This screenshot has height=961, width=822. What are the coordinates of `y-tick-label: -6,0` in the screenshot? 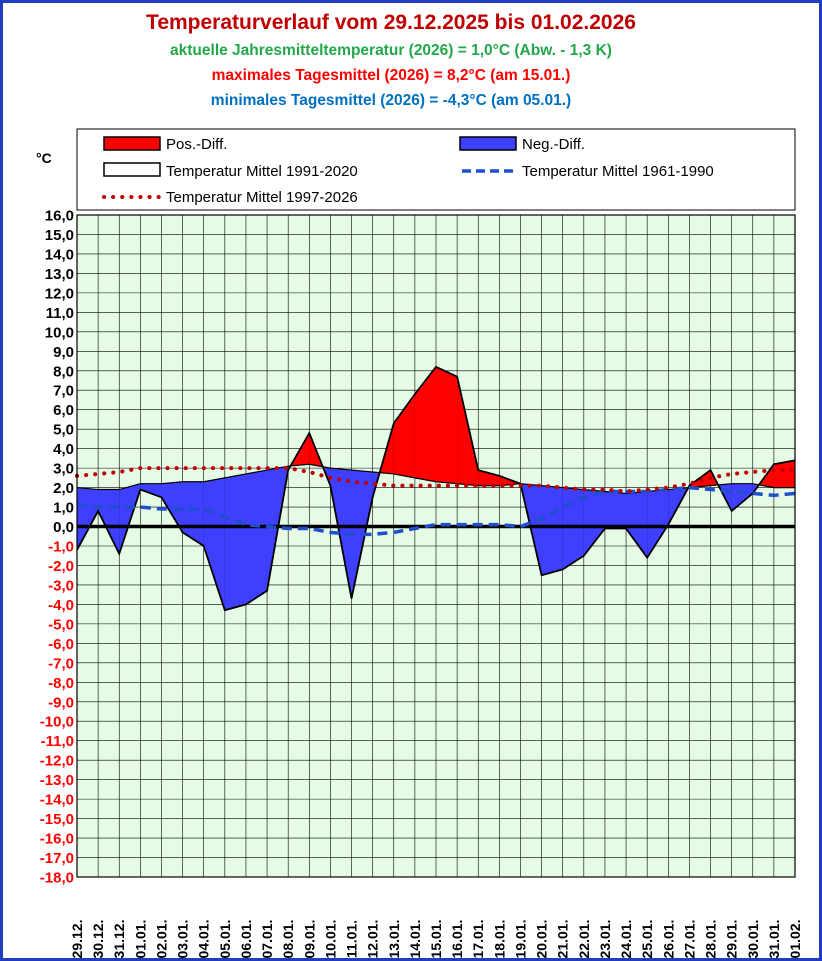 It's located at (61, 644).